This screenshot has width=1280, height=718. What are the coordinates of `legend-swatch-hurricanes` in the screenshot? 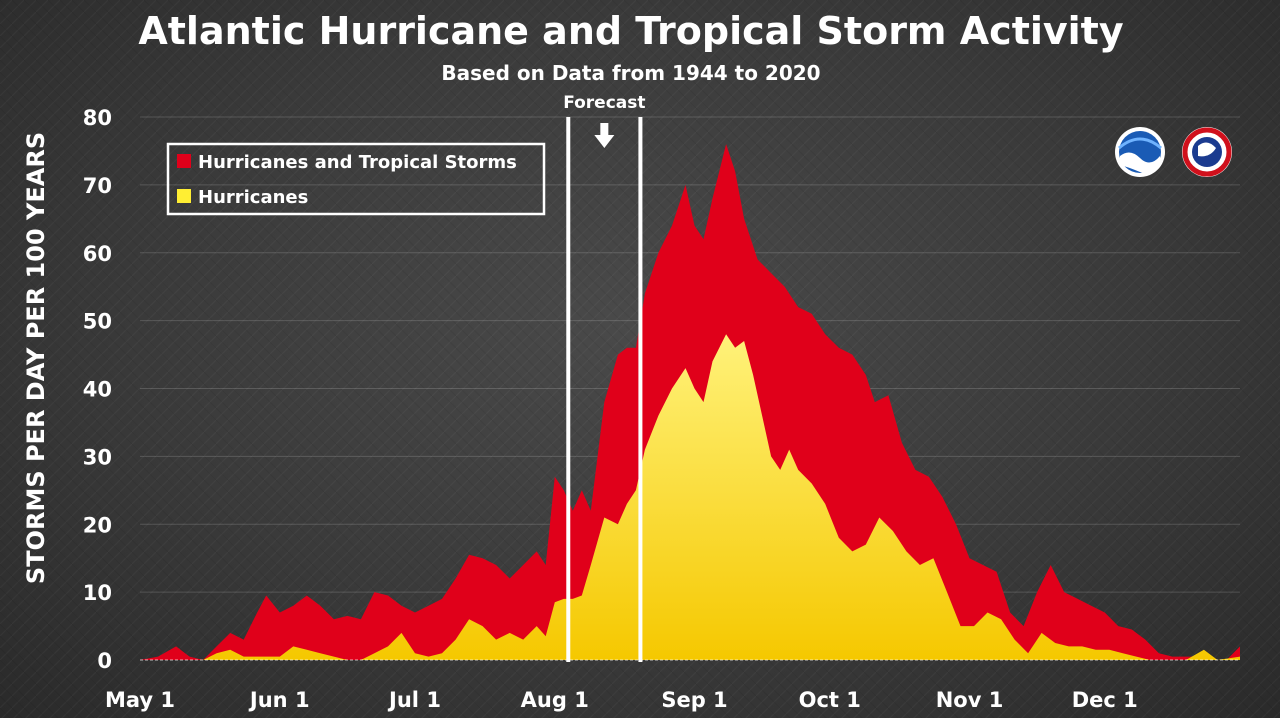 It's located at (184, 196).